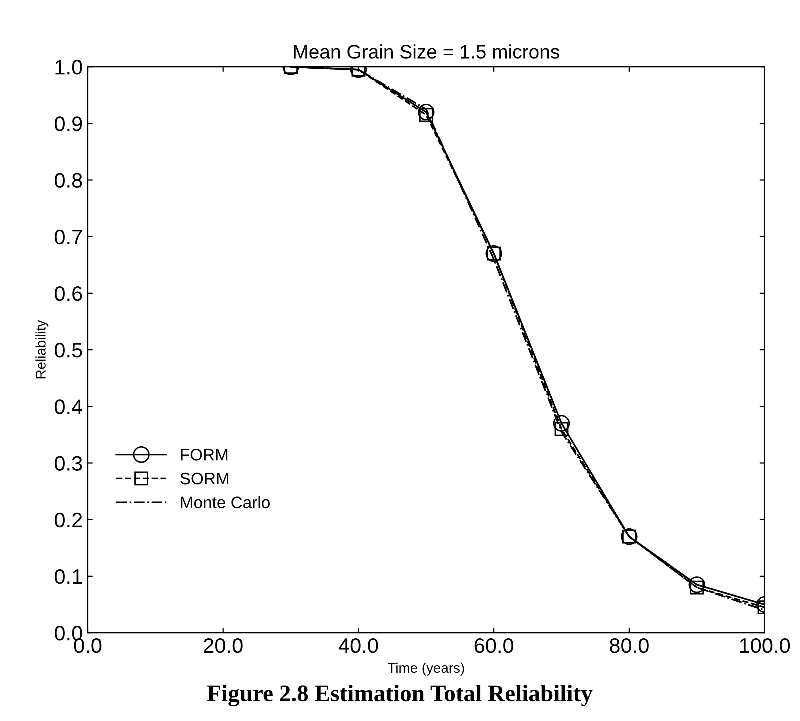  I want to click on y-tick-label: 0.4, so click(68, 407).